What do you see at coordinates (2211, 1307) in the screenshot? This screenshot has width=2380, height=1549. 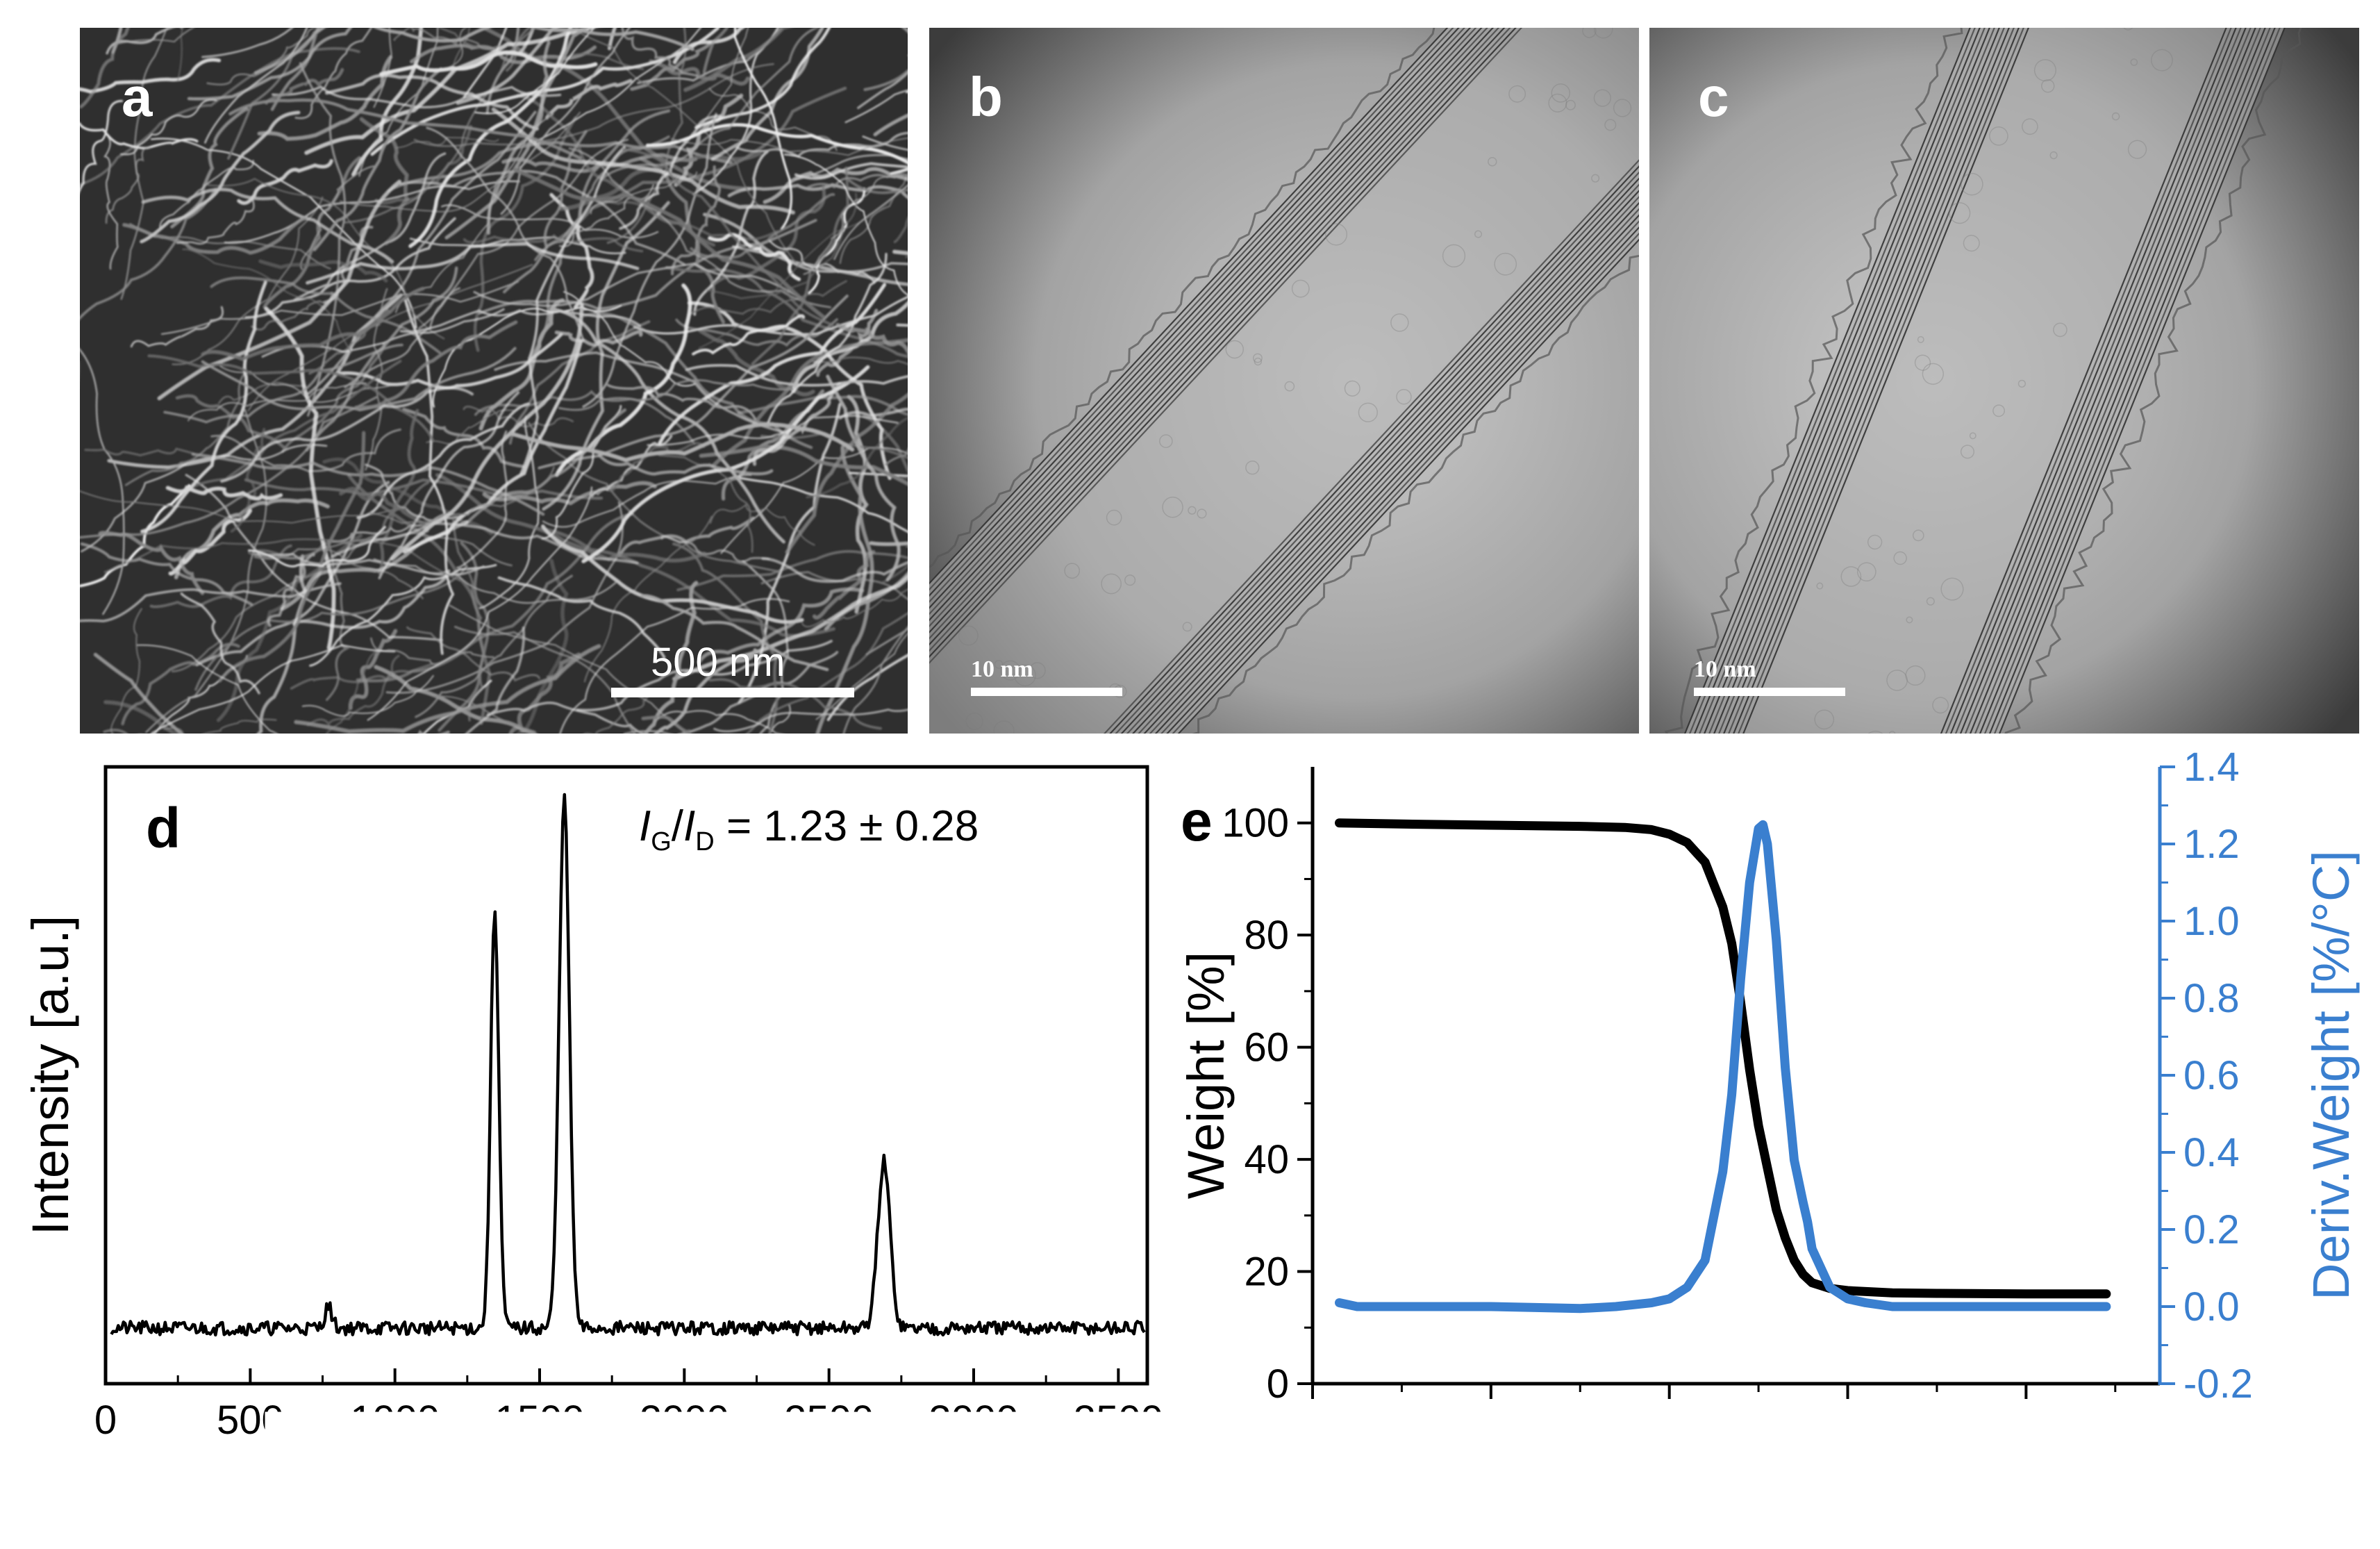 I see `tga-right-tick-label: 0.0` at bounding box center [2211, 1307].